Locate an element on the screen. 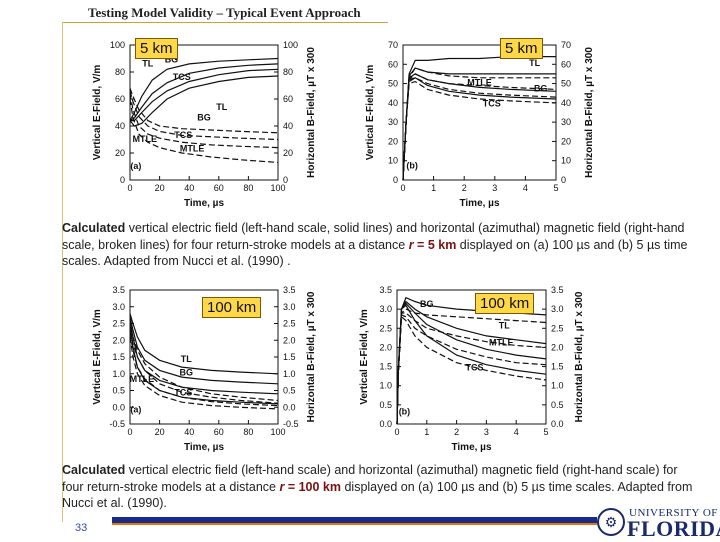  series-line-bg-dashed is located at coordinates (204, 367).